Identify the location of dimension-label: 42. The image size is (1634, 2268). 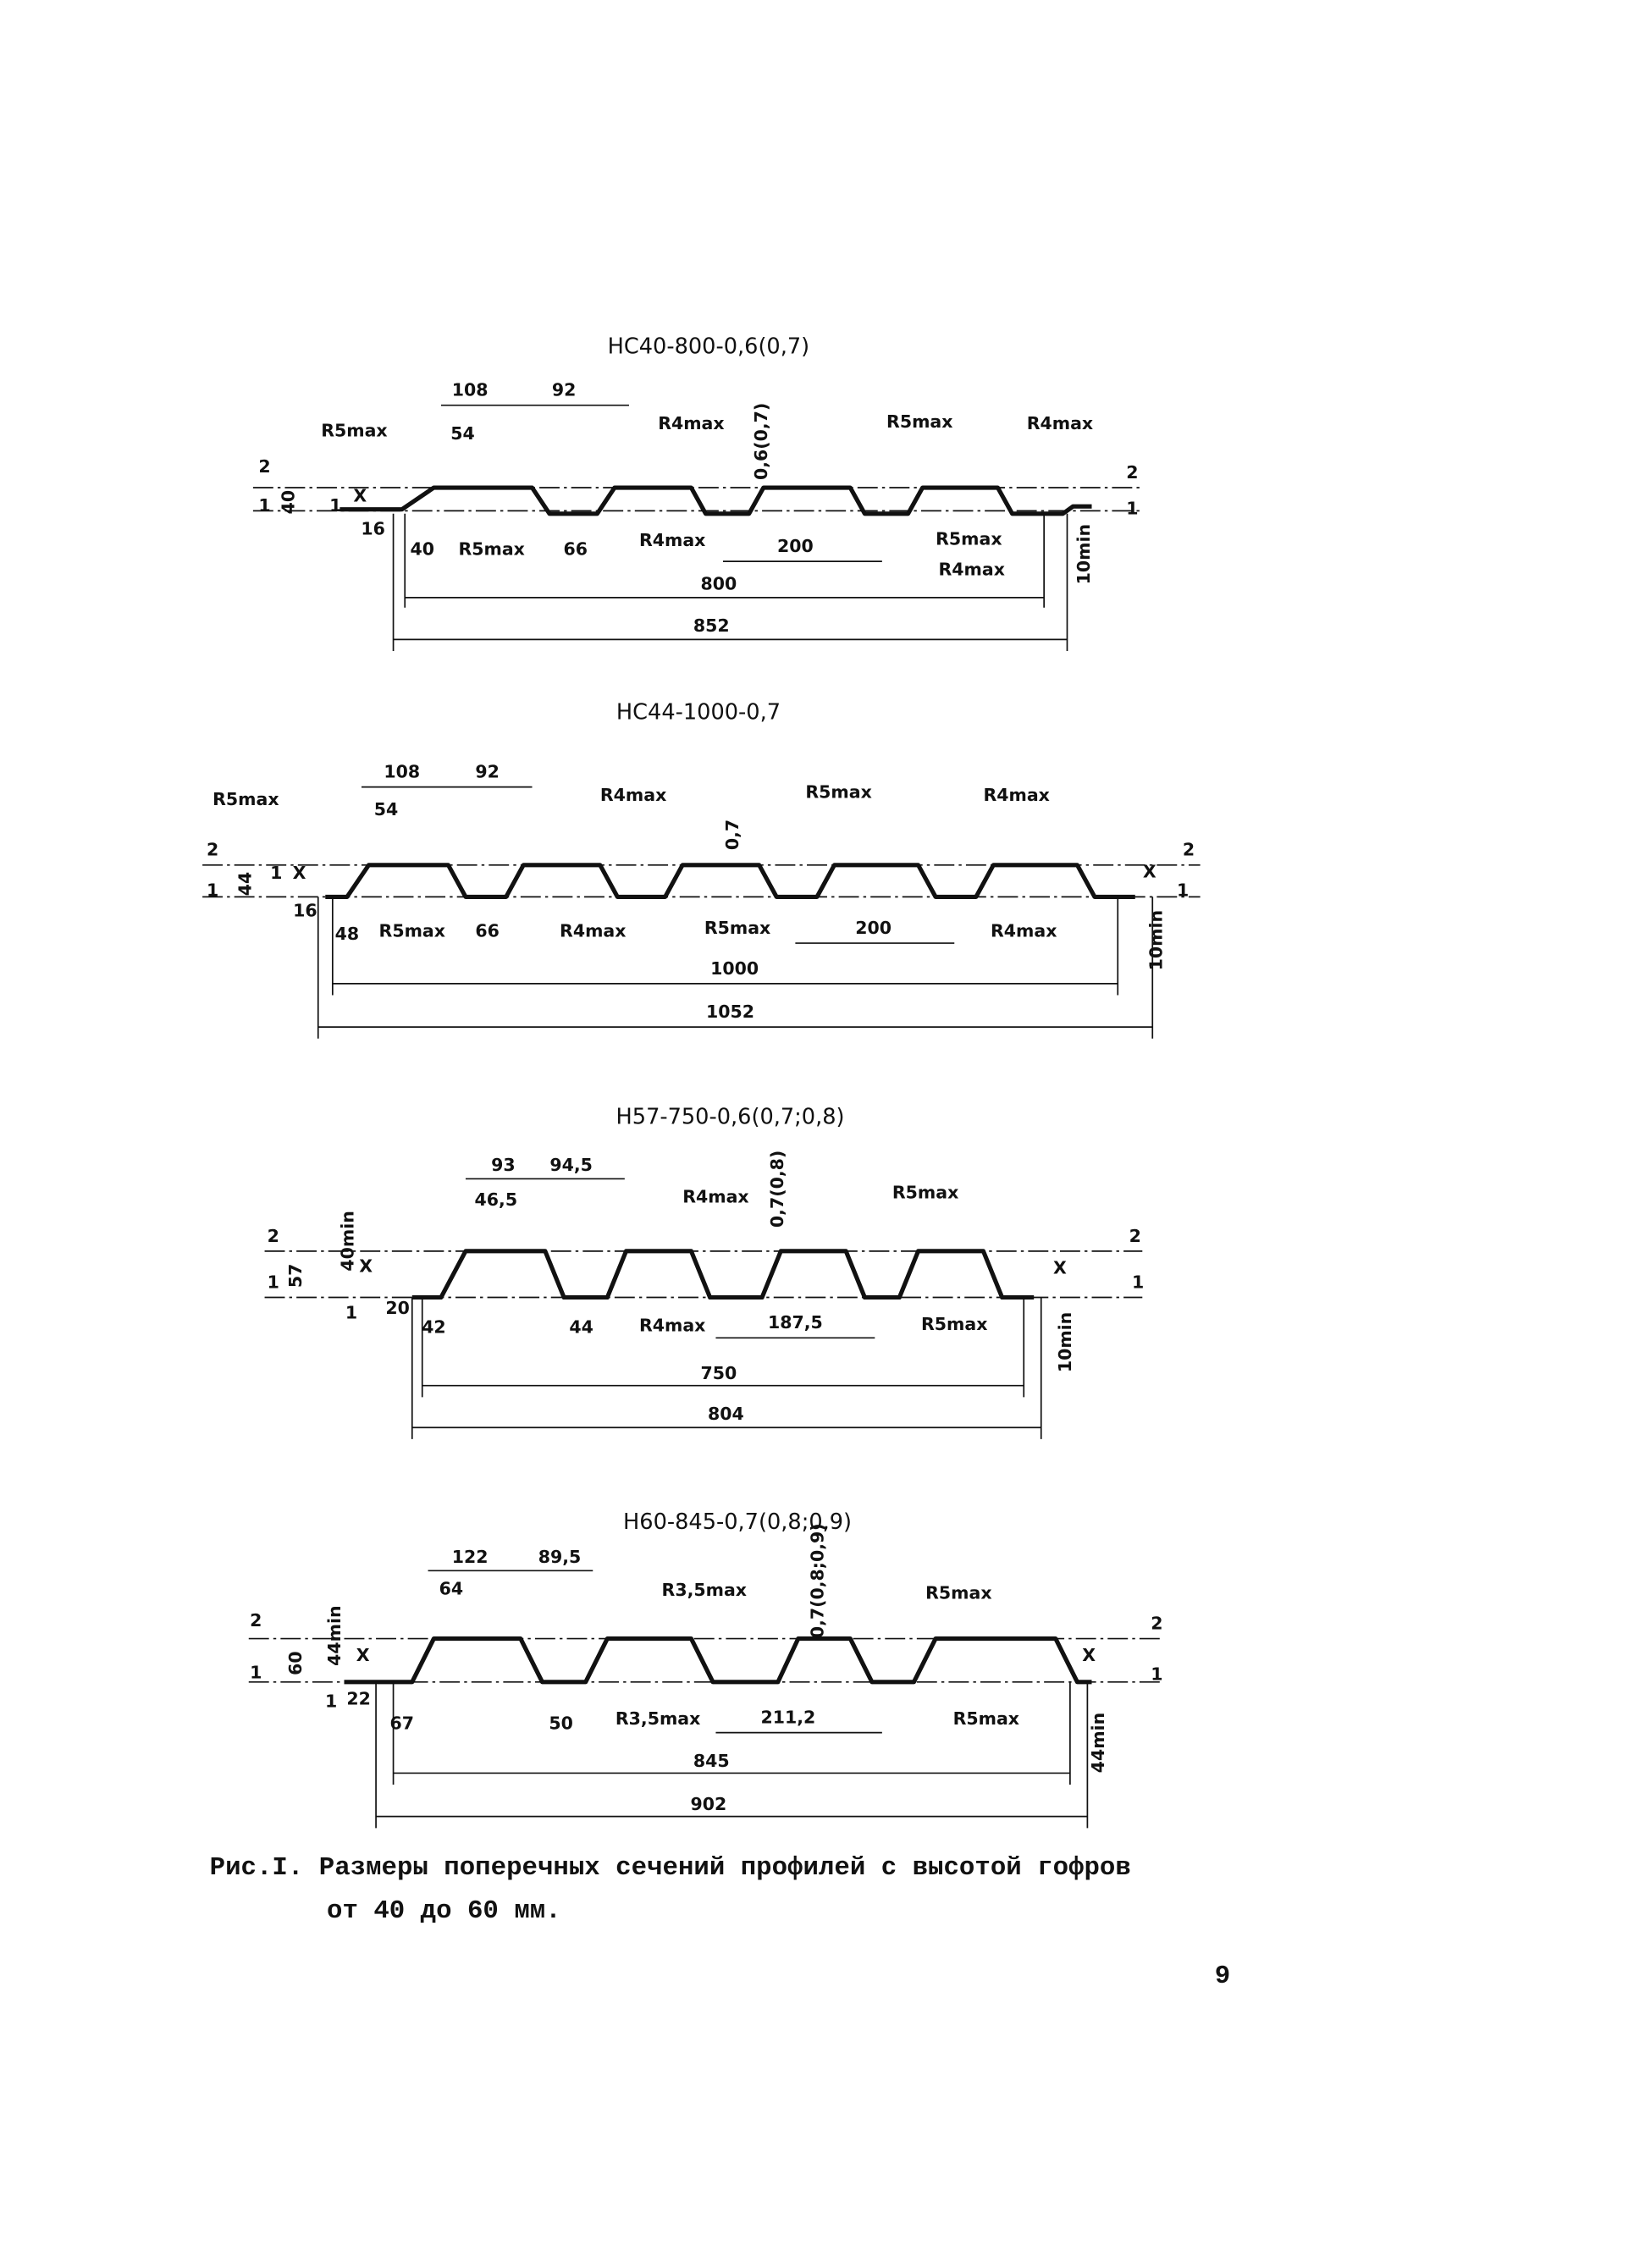
(434, 1326).